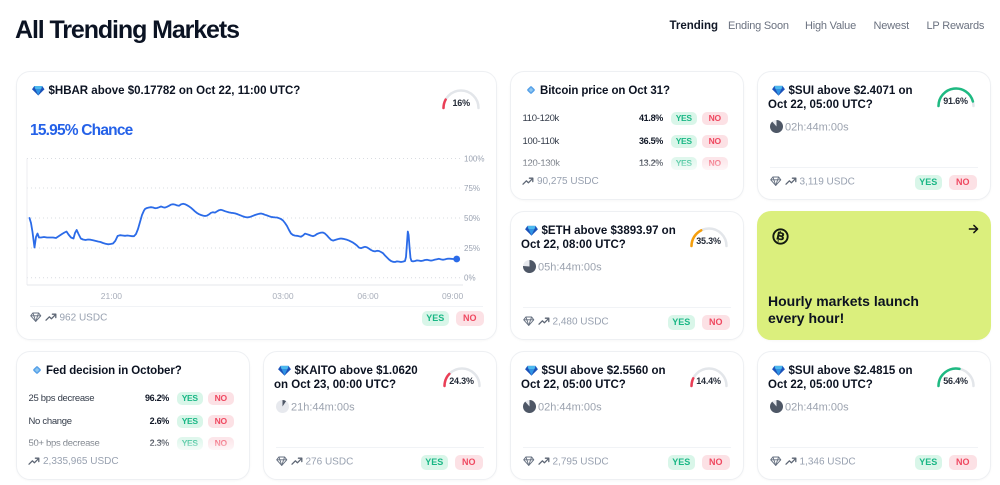  Describe the element at coordinates (283, 296) in the screenshot. I see `svg-text: 03:00` at that location.